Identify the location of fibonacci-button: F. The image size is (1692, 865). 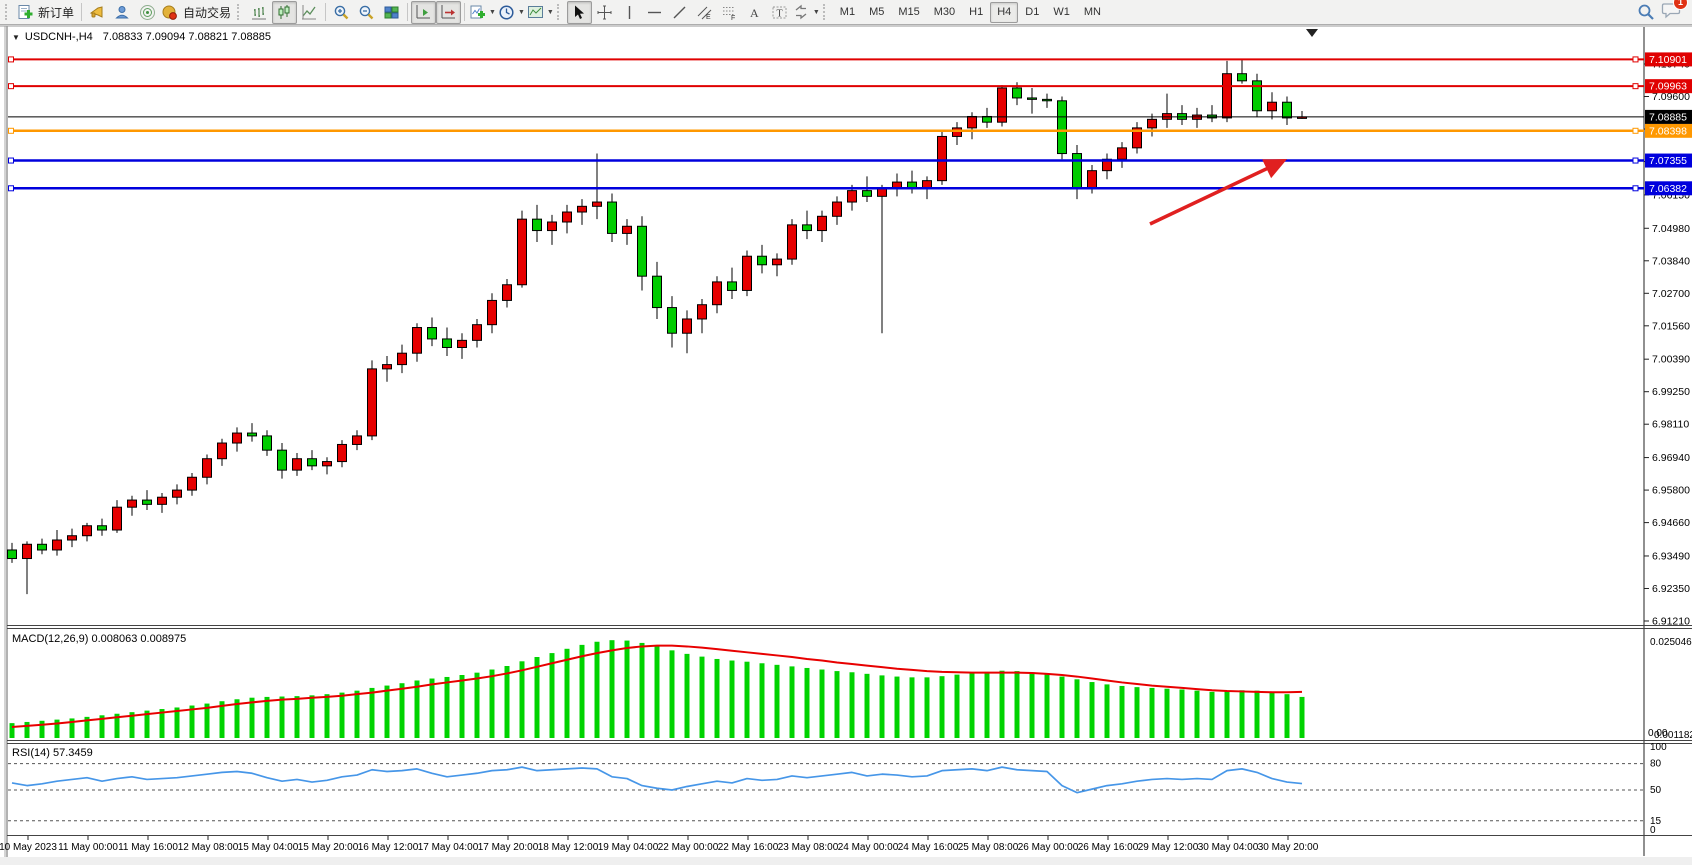
(729, 12).